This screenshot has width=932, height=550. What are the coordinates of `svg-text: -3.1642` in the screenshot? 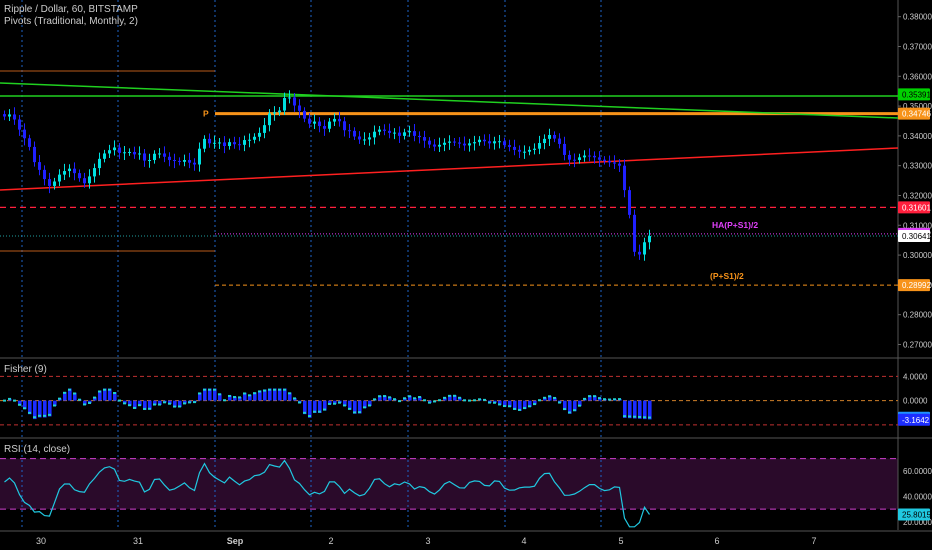 It's located at (916, 420).